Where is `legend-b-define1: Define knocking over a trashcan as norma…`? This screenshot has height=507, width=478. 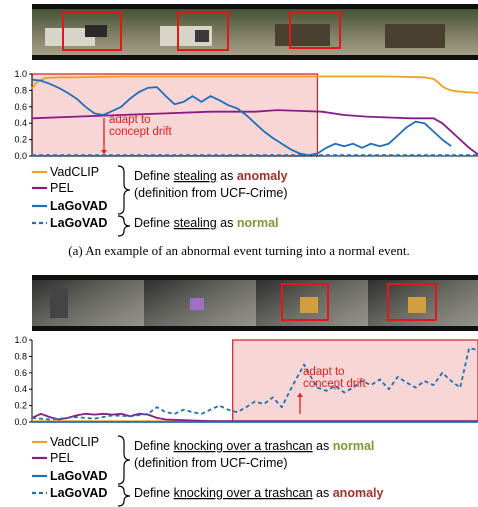 legend-b-define1: Define knocking over a trashcan as norma… is located at coordinates (254, 446).